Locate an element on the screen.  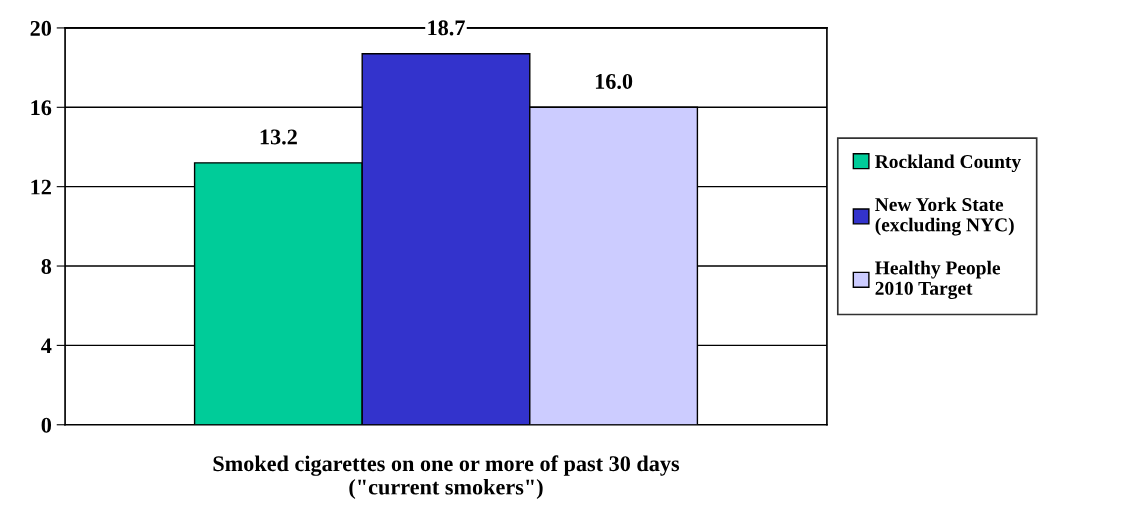
y-tick-label: 16 is located at coordinates (41, 108).